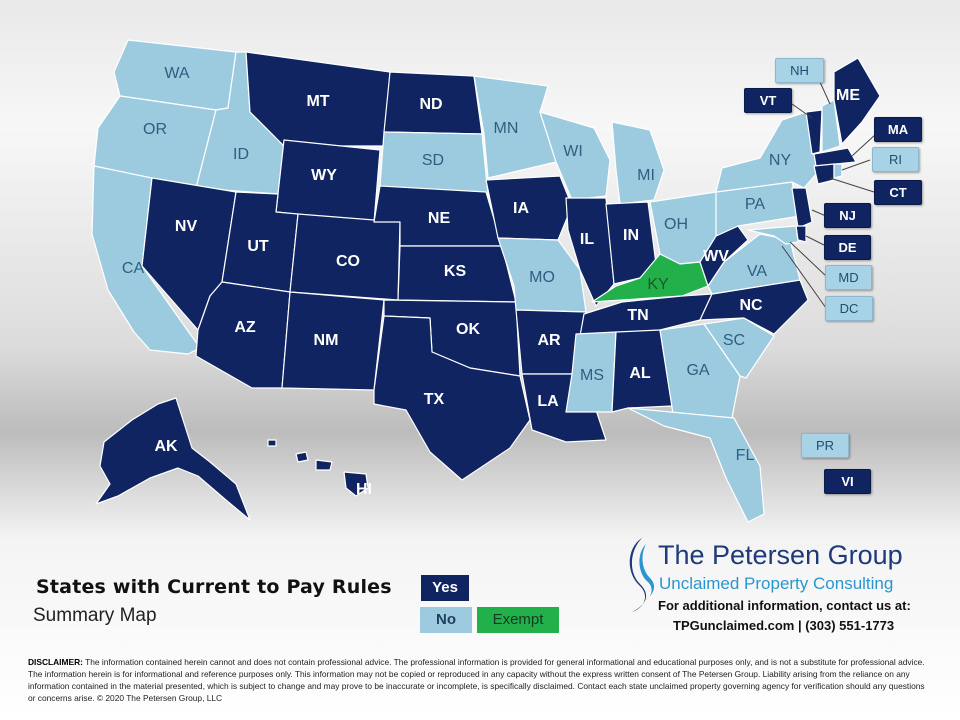 The height and width of the screenshot is (720, 960). I want to click on state-label: IN, so click(631, 235).